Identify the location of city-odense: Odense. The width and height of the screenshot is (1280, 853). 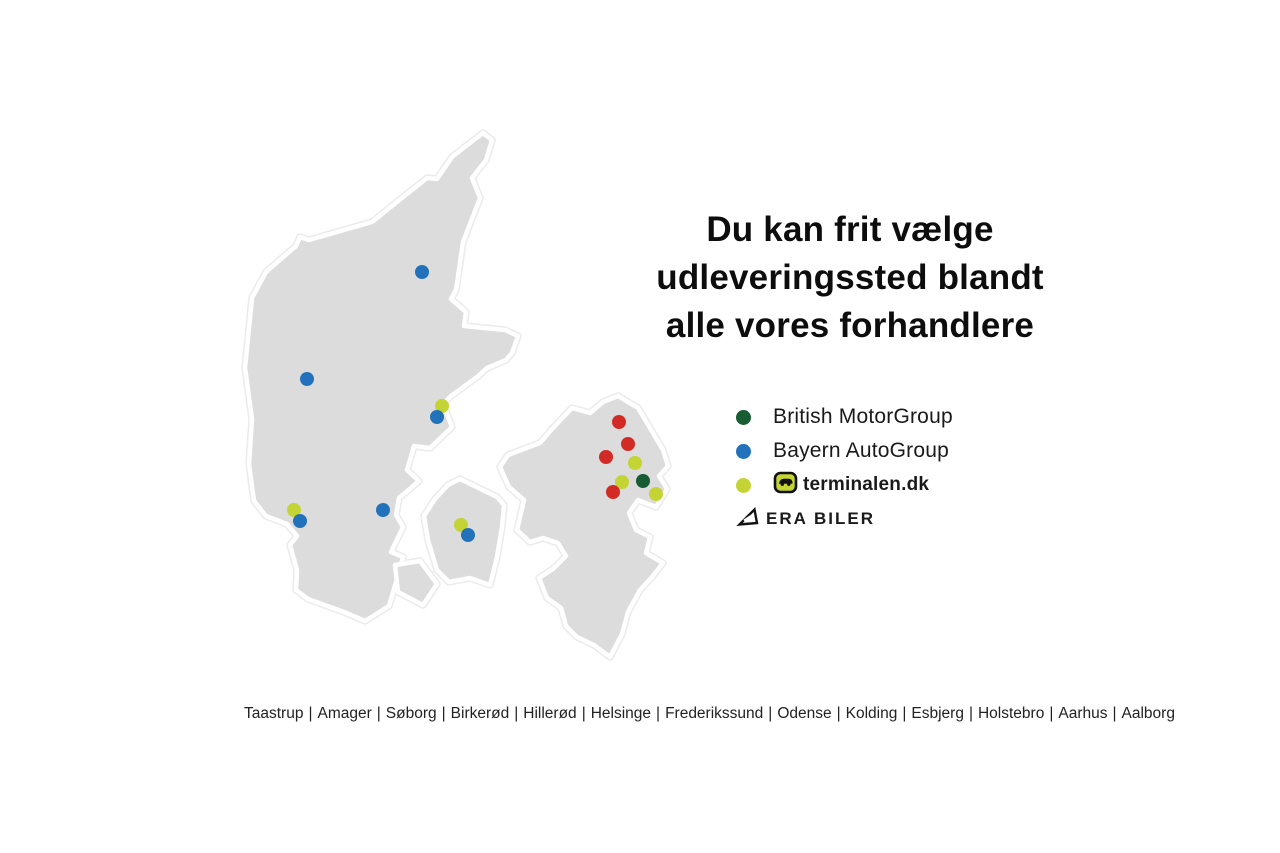
(804, 713).